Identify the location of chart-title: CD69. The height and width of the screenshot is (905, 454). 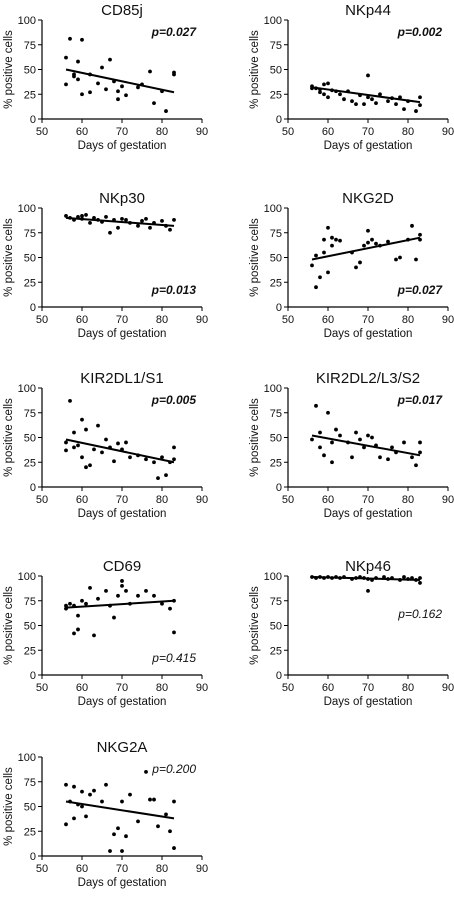
(122, 566).